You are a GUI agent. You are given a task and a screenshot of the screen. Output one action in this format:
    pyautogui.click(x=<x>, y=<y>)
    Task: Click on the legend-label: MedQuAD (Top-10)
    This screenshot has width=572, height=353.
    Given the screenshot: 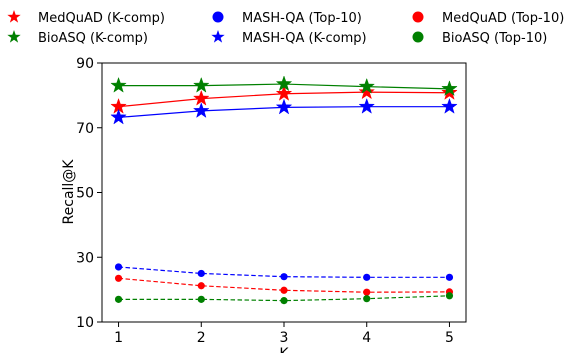 What is the action you would take?
    pyautogui.click(x=503, y=18)
    